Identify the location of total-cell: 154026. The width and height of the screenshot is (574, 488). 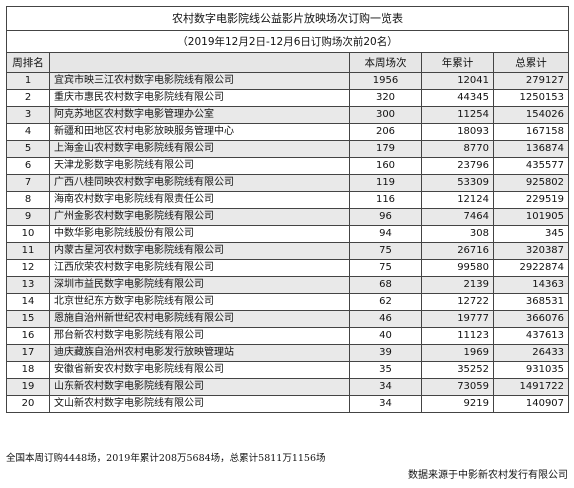
(531, 115).